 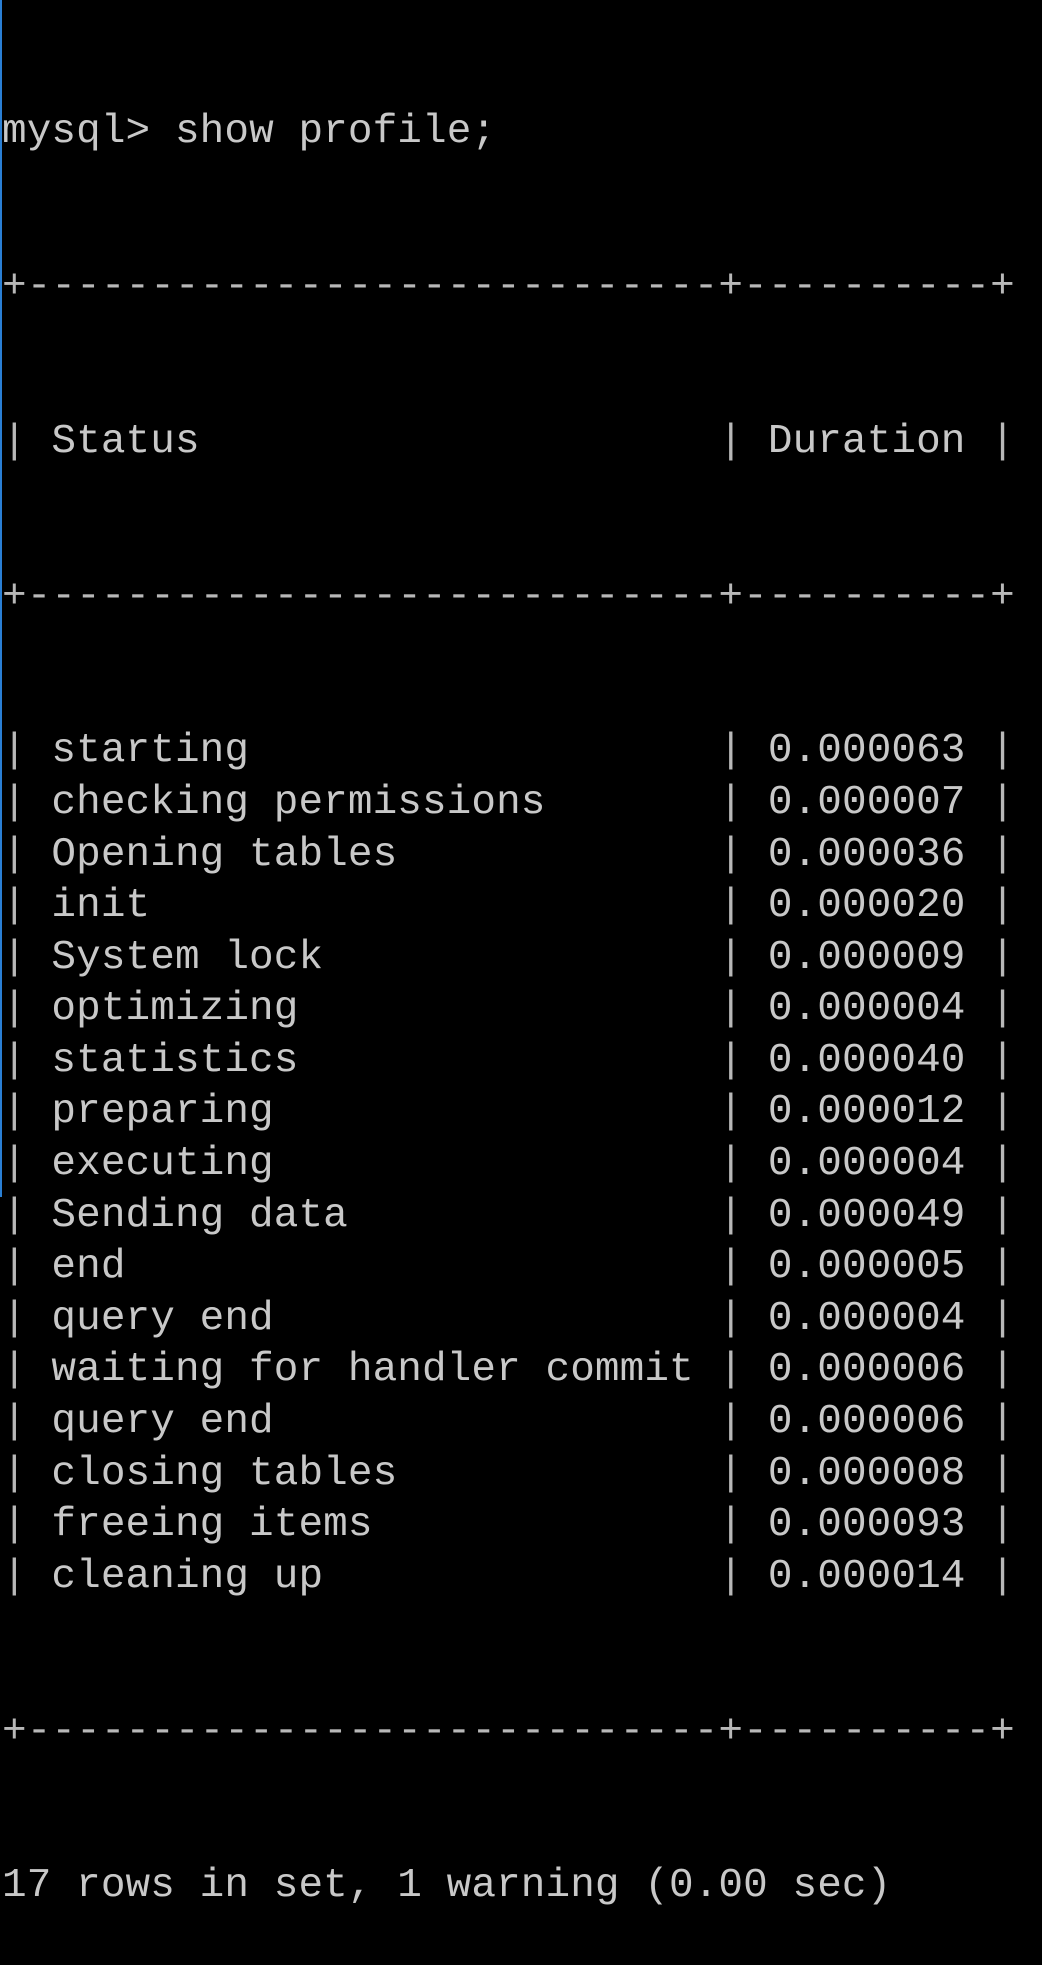 What do you see at coordinates (508, 1112) in the screenshot?
I see `table-row: | preparing | 0.000012 |` at bounding box center [508, 1112].